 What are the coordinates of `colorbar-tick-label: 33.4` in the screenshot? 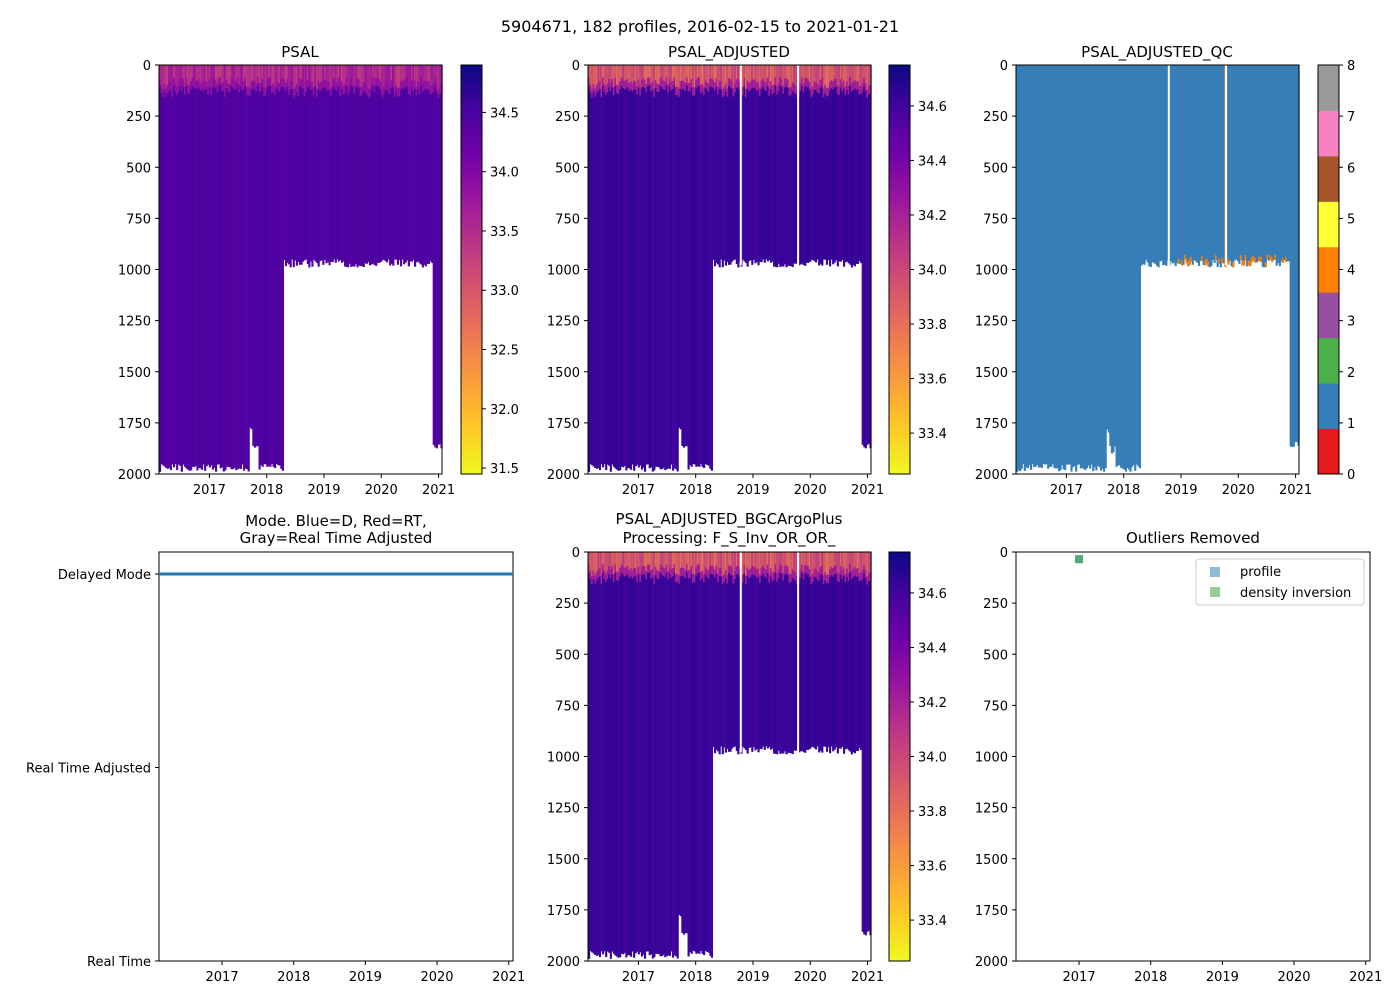 It's located at (932, 921).